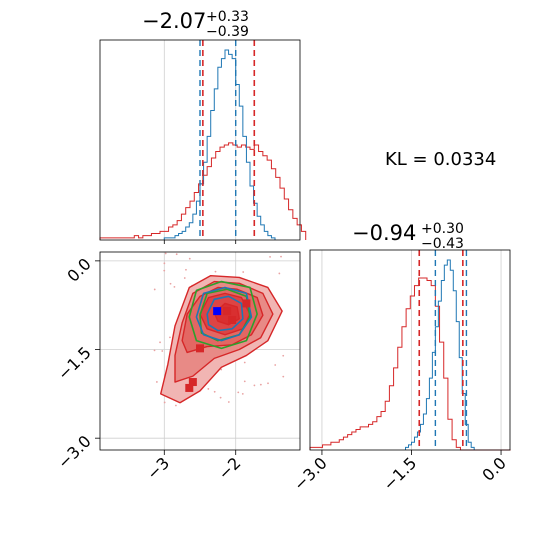  I want to click on joint-green-contour, so click(223, 315).